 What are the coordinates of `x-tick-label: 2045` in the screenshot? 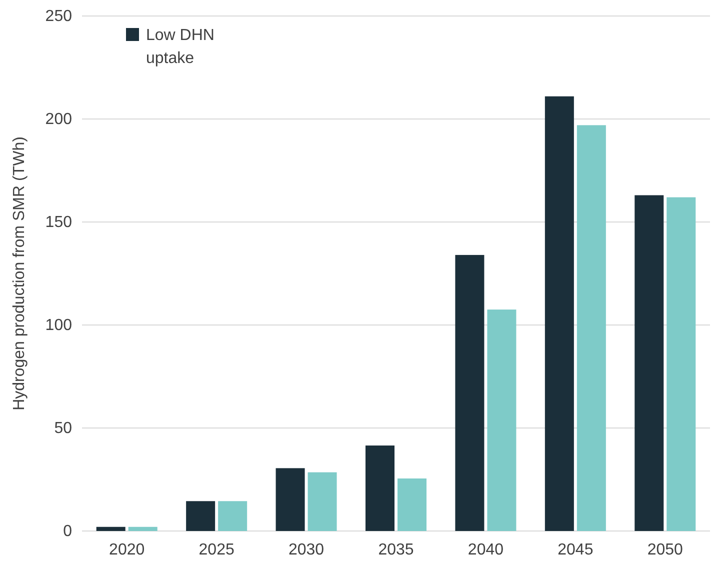 It's located at (576, 549).